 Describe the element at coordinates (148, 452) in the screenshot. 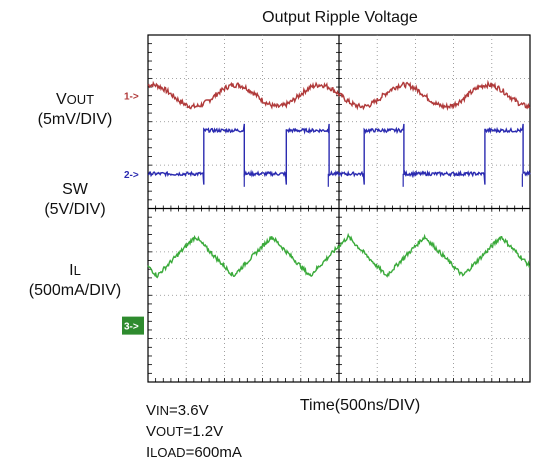

I see `iload-main: I` at that location.